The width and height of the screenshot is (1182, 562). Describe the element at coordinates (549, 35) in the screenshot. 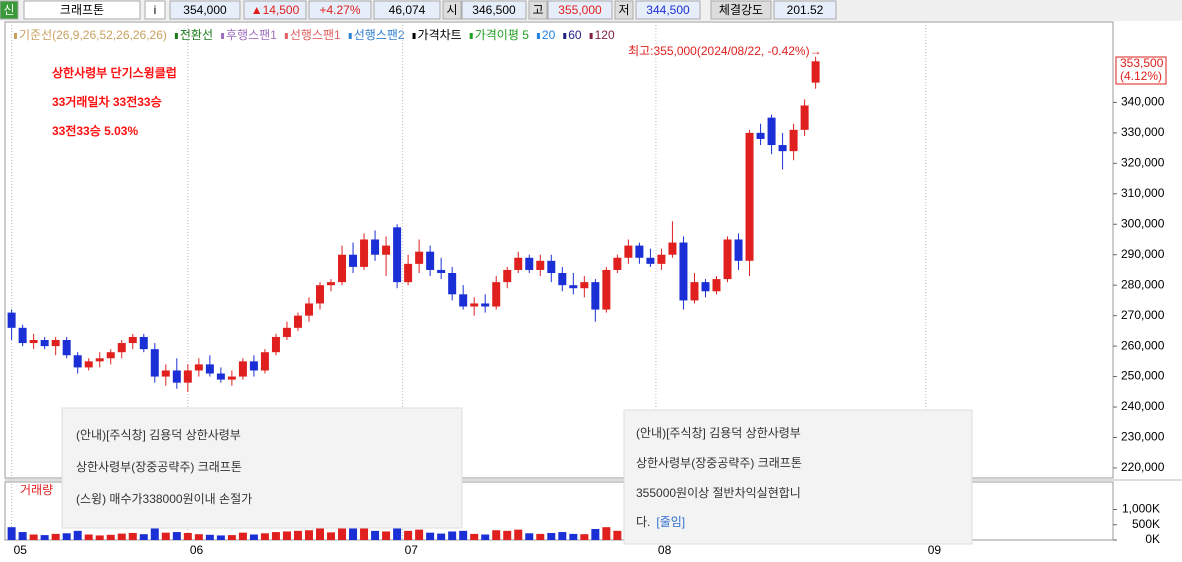

I see `legend-label: 20` at that location.